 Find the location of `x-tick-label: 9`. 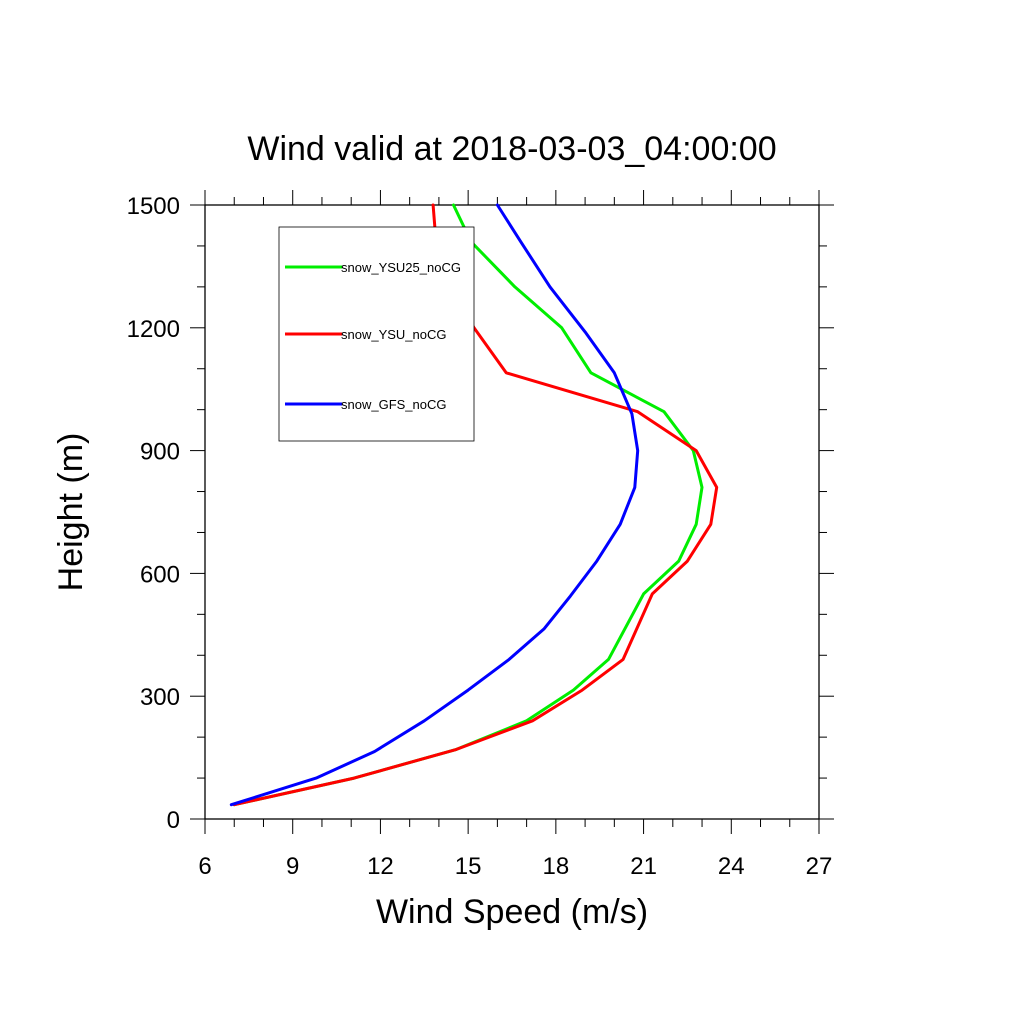

x-tick-label: 9 is located at coordinates (292, 866).